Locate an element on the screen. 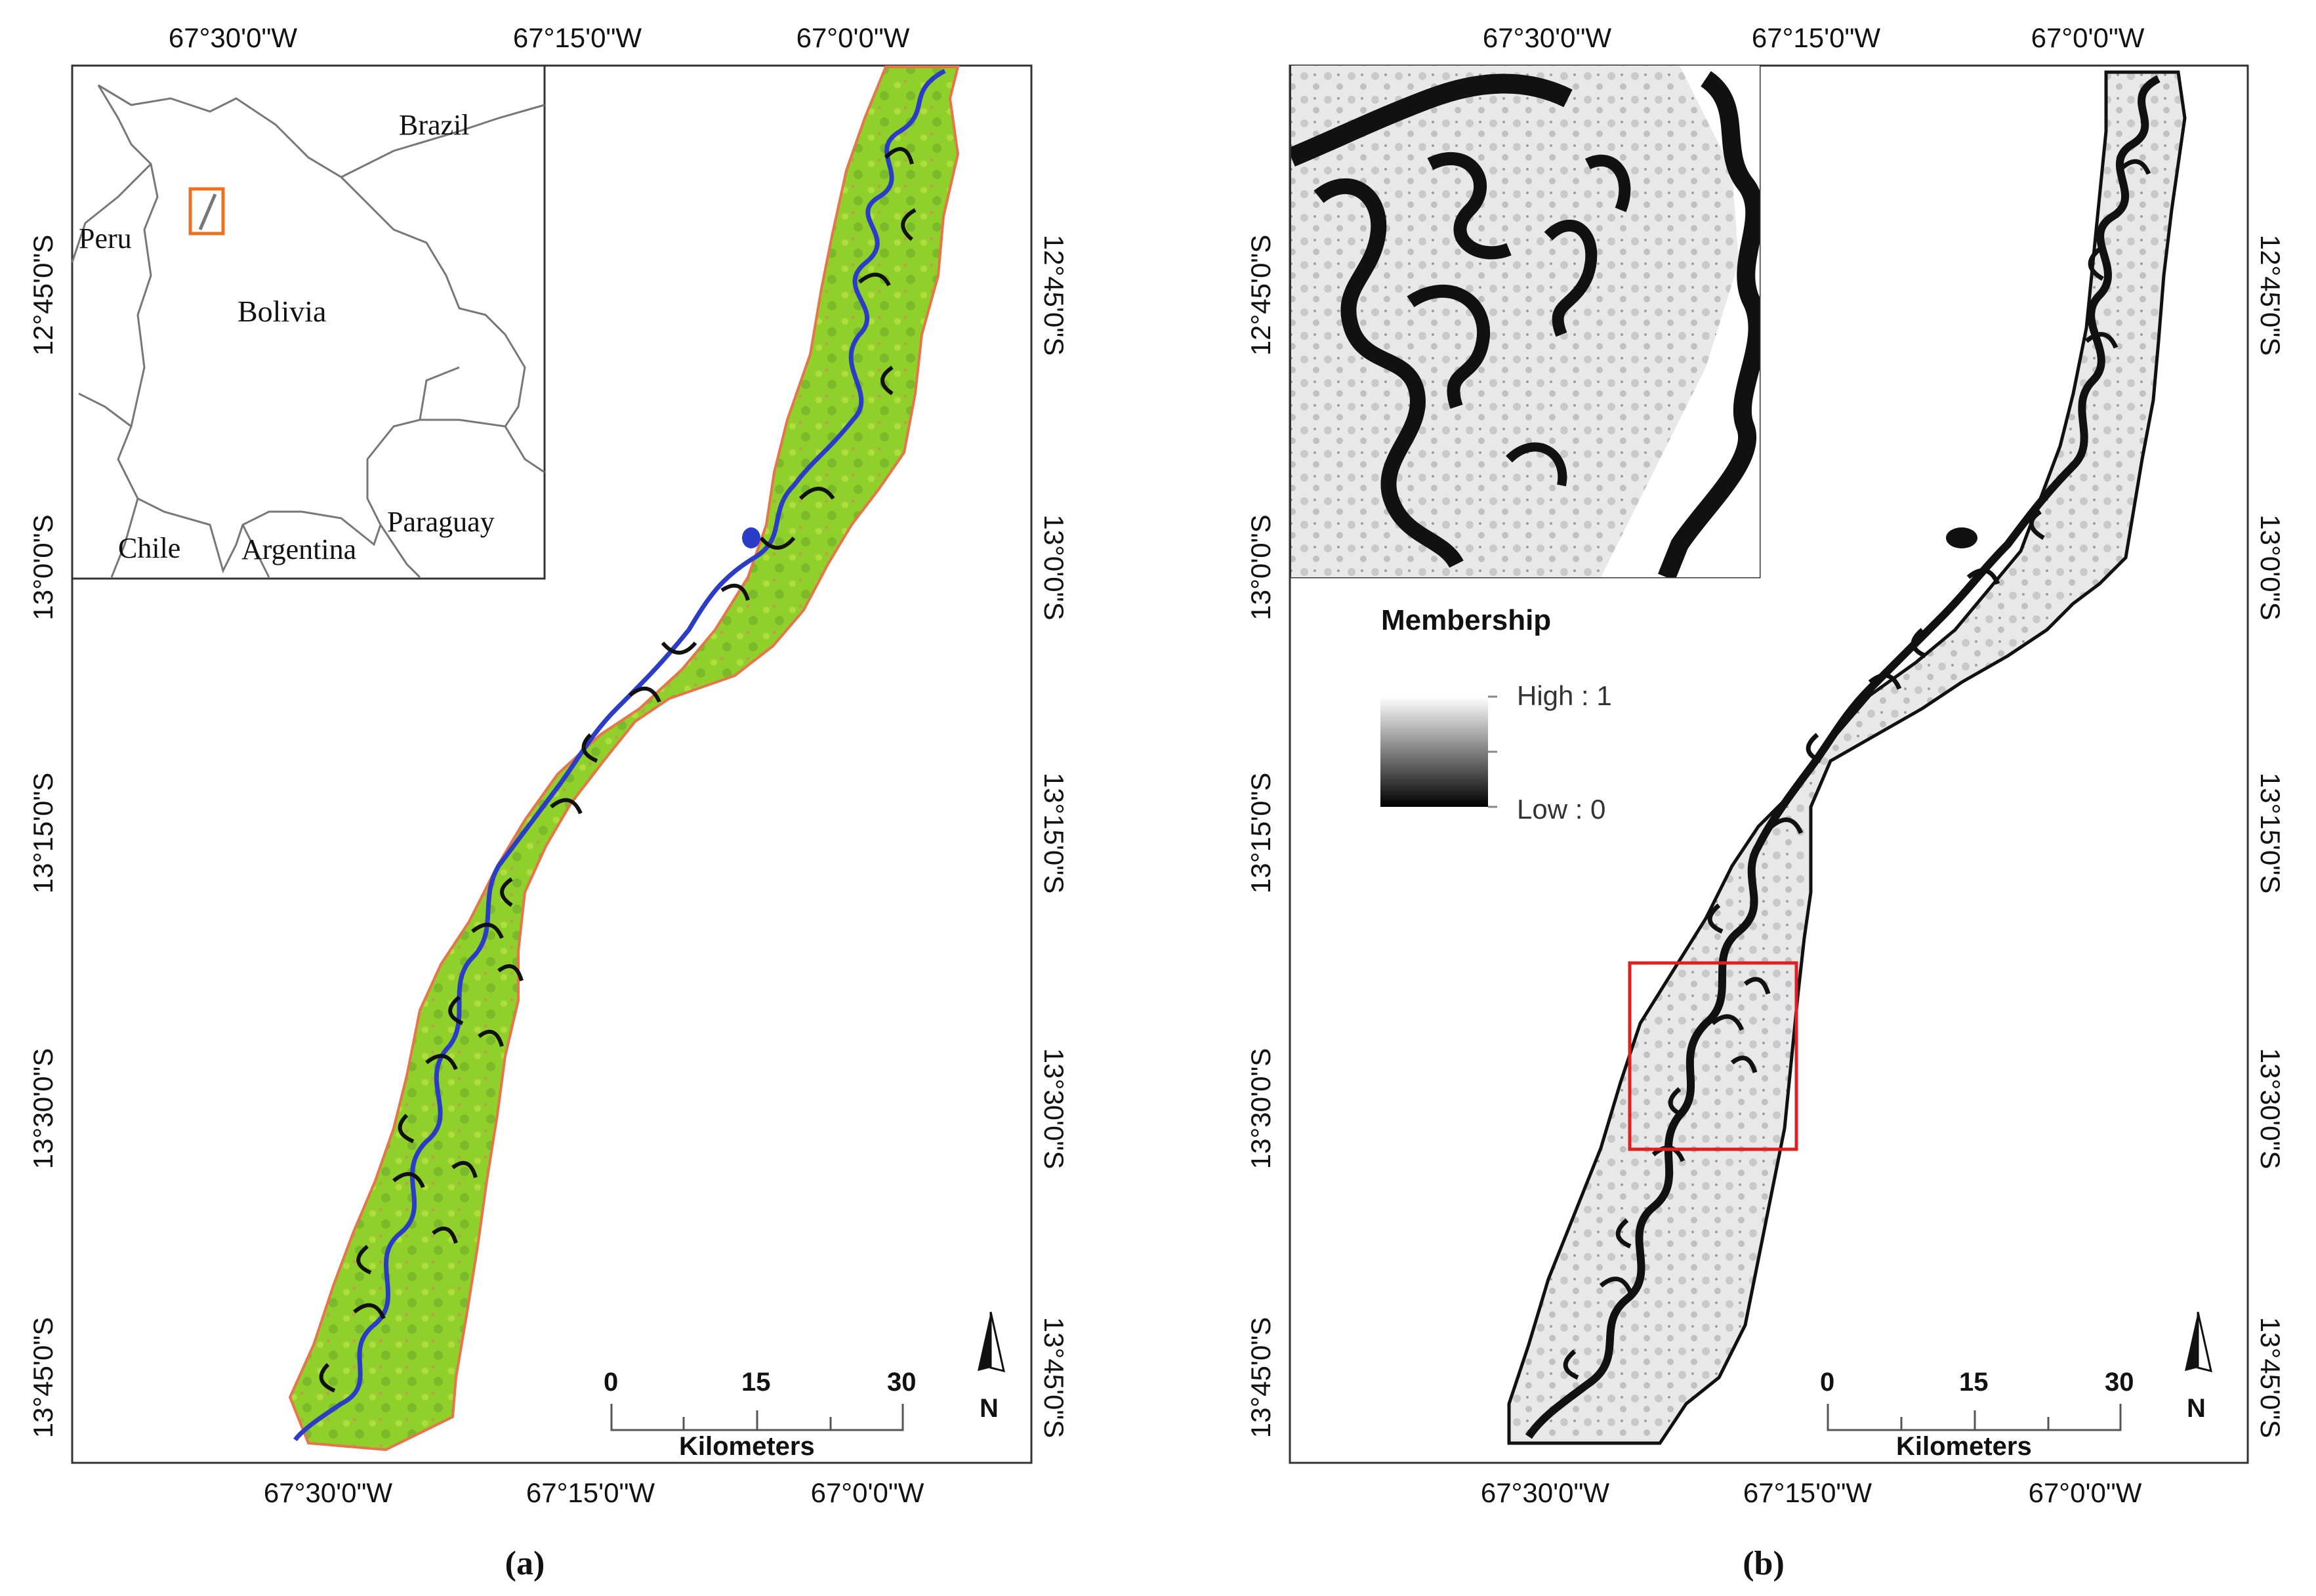 This screenshot has height=1596, width=2316. lake-dark-b is located at coordinates (1961, 537).